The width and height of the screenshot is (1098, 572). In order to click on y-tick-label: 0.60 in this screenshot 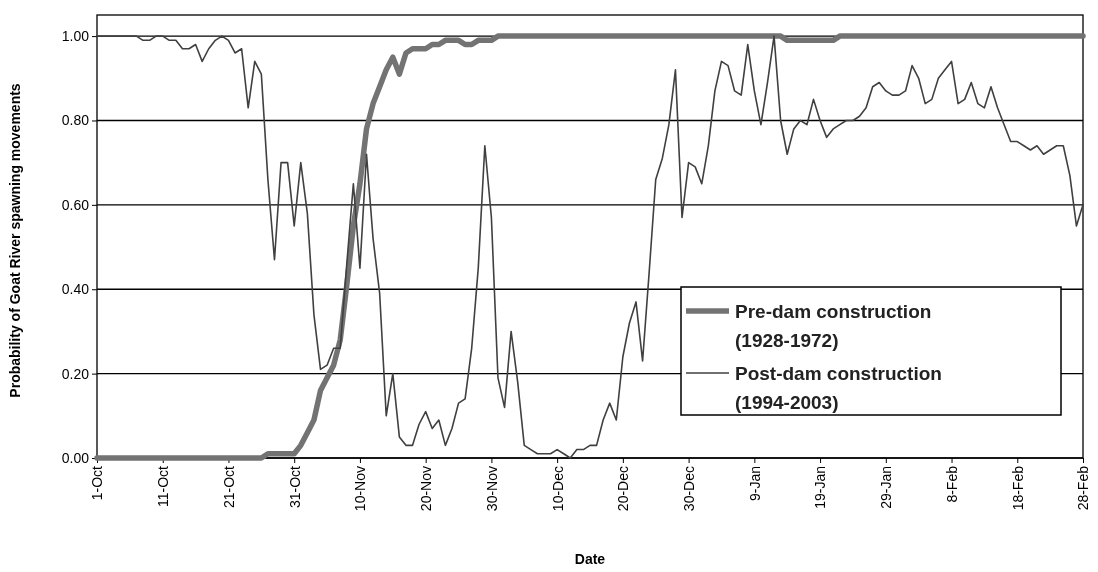, I will do `click(75, 204)`.